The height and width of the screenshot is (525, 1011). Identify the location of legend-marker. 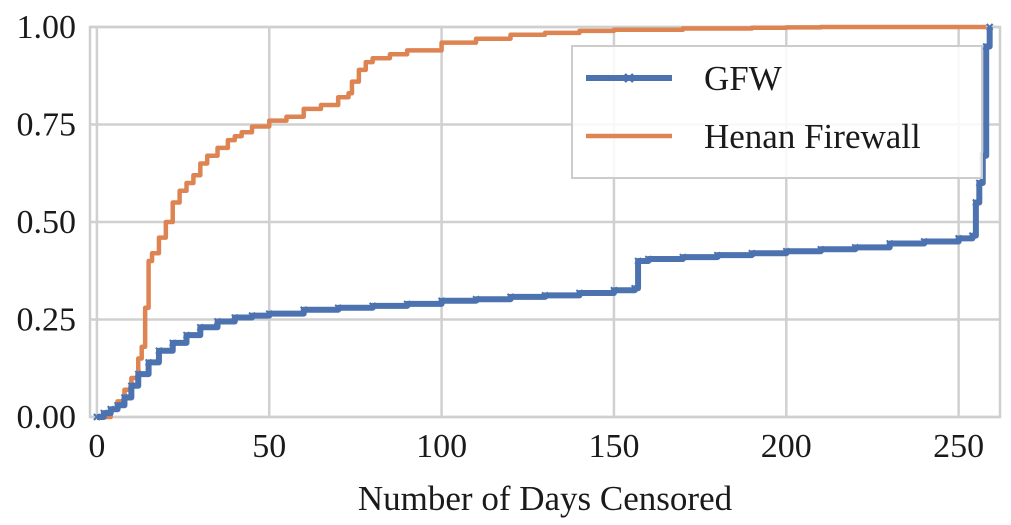
(629, 78).